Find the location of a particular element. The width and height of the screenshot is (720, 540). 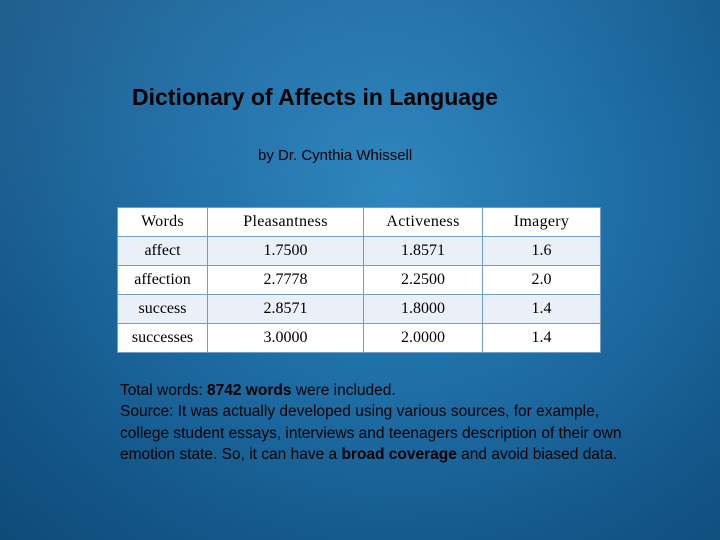

cell-pleasantness: 3.0000 is located at coordinates (285, 338).